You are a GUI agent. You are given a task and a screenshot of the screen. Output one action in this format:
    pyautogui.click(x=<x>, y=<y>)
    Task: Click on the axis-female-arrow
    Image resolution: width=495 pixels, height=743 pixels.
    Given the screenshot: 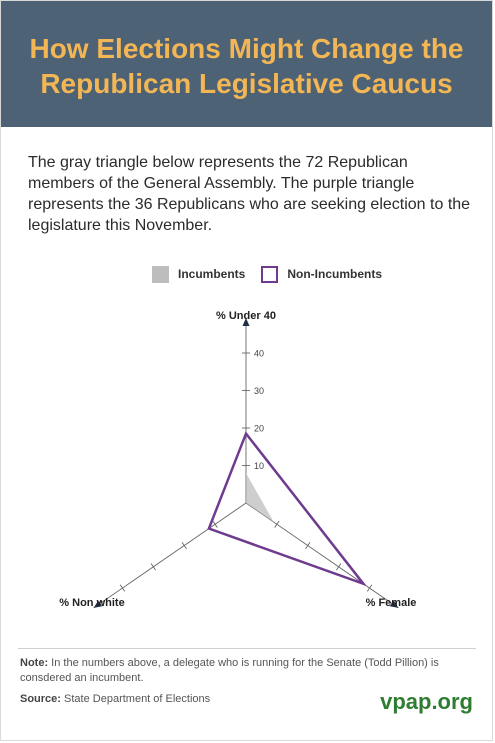 What is the action you would take?
    pyautogui.click(x=394, y=604)
    